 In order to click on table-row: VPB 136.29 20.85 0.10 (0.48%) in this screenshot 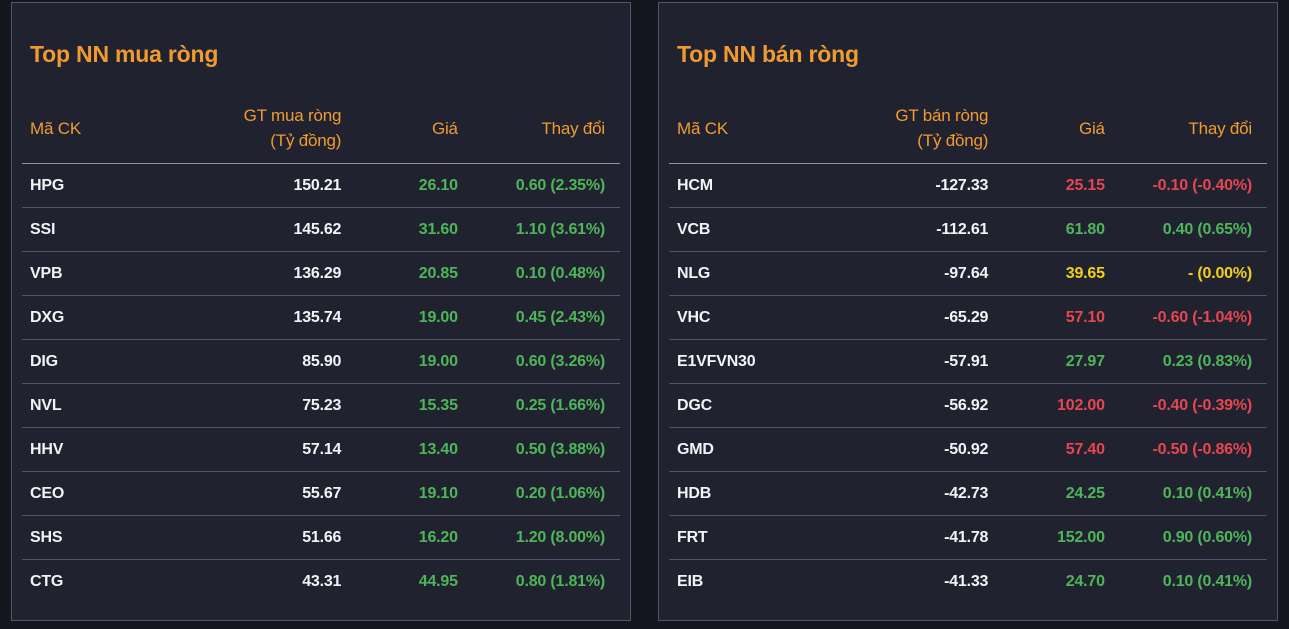, I will do `click(321, 273)`.